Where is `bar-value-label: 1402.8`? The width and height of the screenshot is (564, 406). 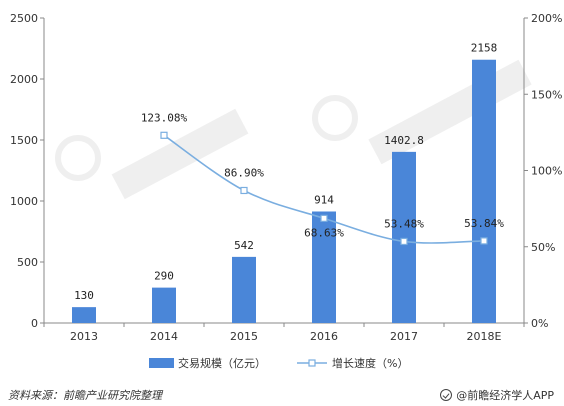 bar-value-label: 1402.8 is located at coordinates (404, 140).